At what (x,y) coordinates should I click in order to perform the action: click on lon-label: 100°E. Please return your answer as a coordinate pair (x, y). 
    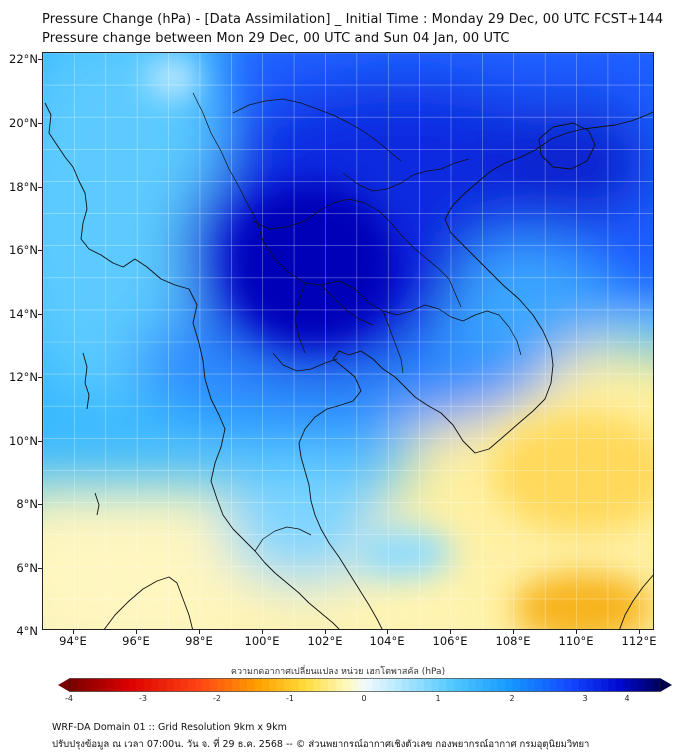
    Looking at the image, I should click on (262, 641).